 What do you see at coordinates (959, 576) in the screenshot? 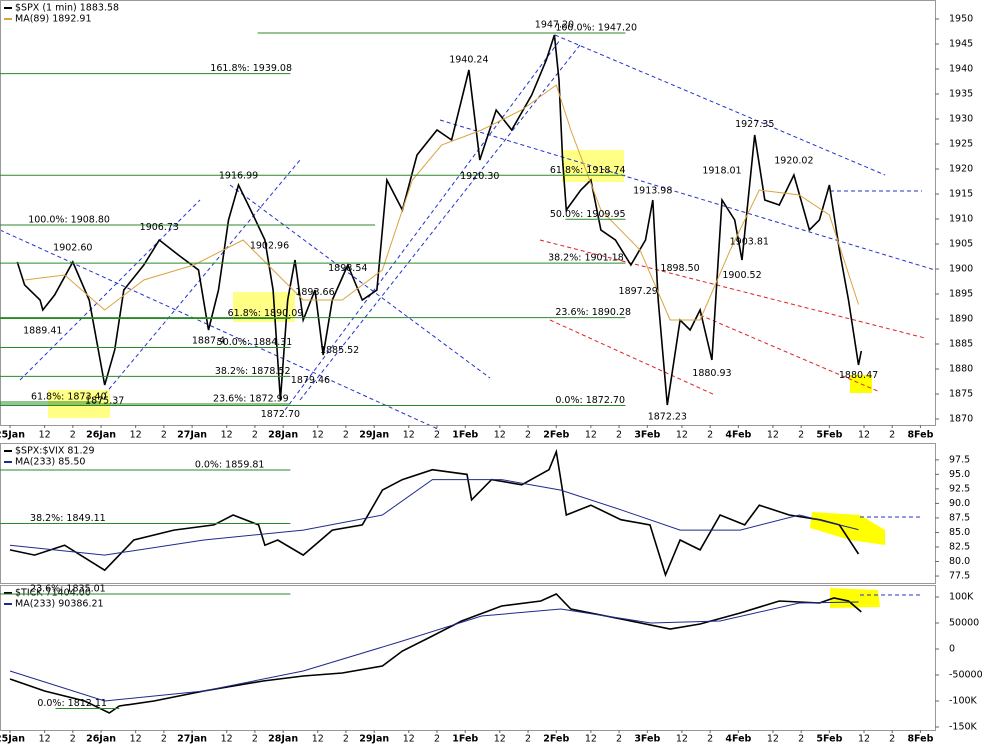
I see `y-tick-label: 77.5` at bounding box center [959, 576].